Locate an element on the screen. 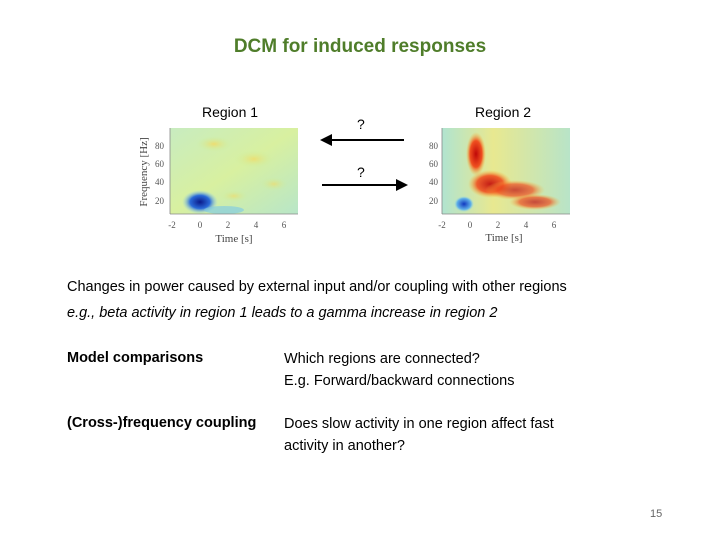 This screenshot has width=720, height=540. coupling-arrows is located at coordinates (364, 162).